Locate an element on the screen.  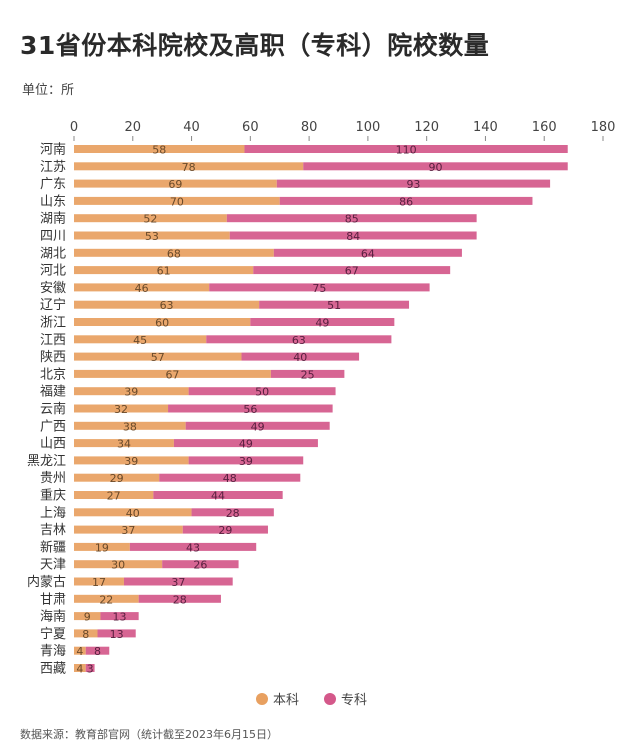
category-label: 北京 is located at coordinates (53, 374).